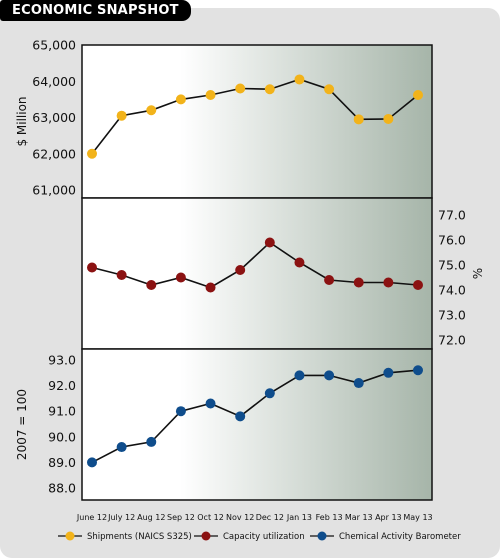  Describe the element at coordinates (299, 517) in the screenshot. I see `x-tick-label: Jan 13` at that location.